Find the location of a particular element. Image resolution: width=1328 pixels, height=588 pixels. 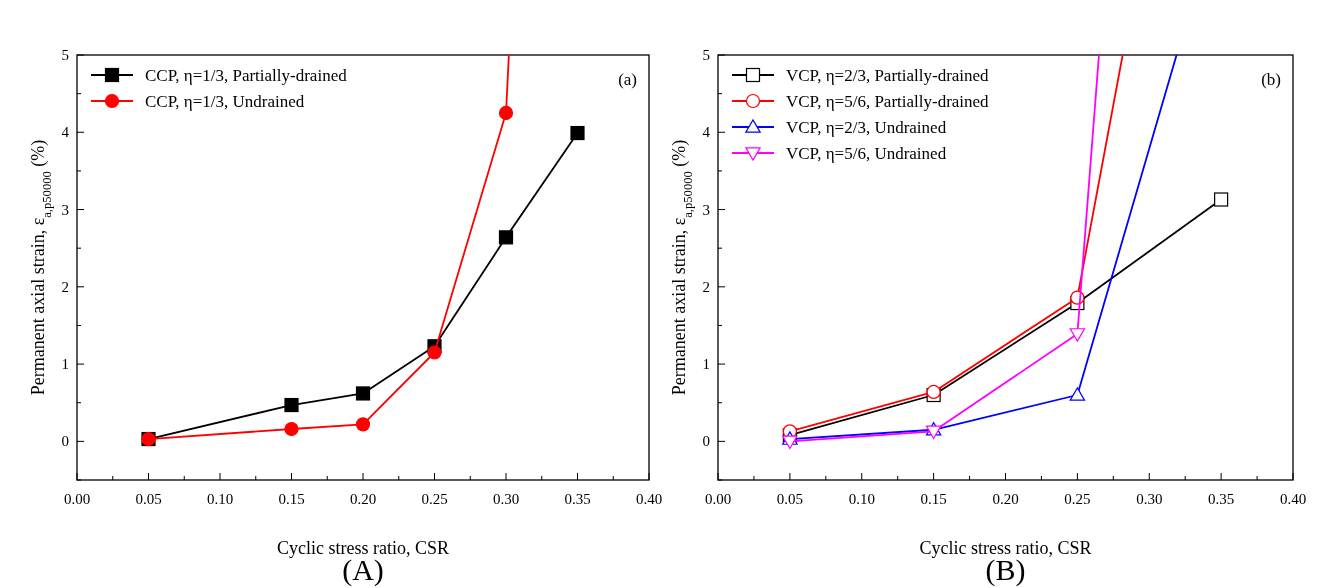

annotation: (b) is located at coordinates (1271, 79).